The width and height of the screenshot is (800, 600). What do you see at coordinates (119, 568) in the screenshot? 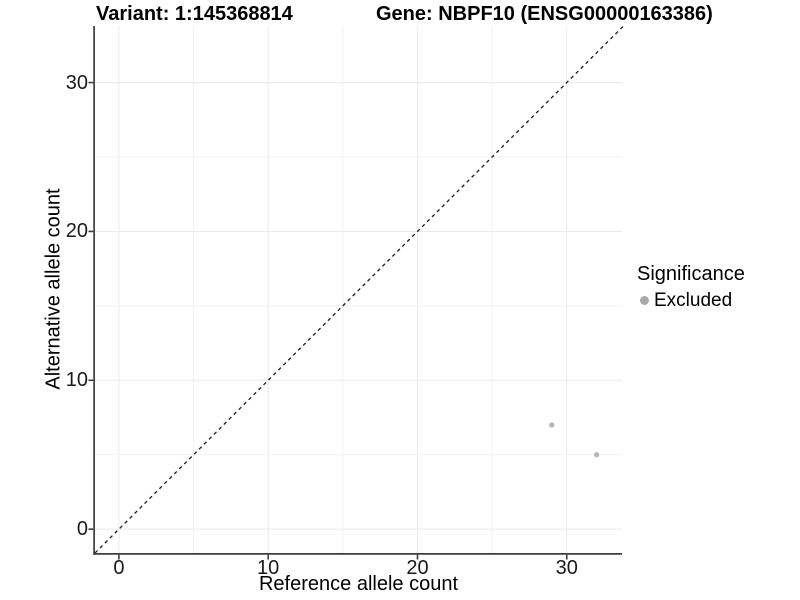
I see `x-tick-label: 0` at bounding box center [119, 568].